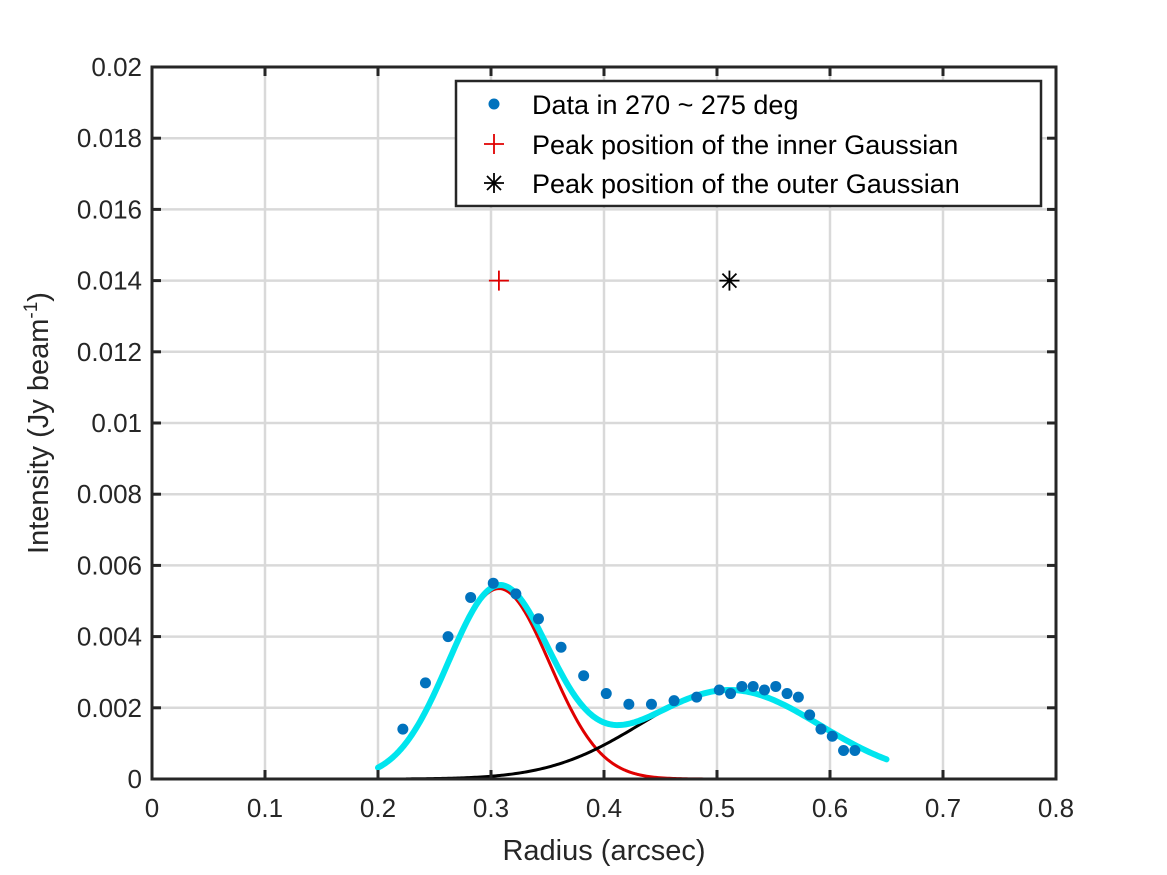 The height and width of the screenshot is (875, 1167). What do you see at coordinates (491, 808) in the screenshot?
I see `x-tick-label: 0.3` at bounding box center [491, 808].